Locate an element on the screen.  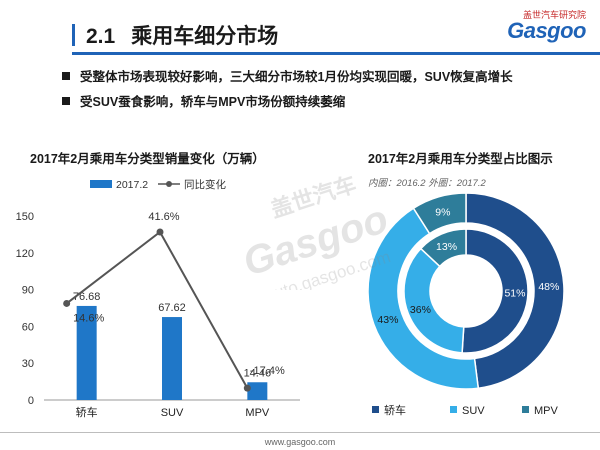
line-value-label: 14.6% is located at coordinates (88, 318).